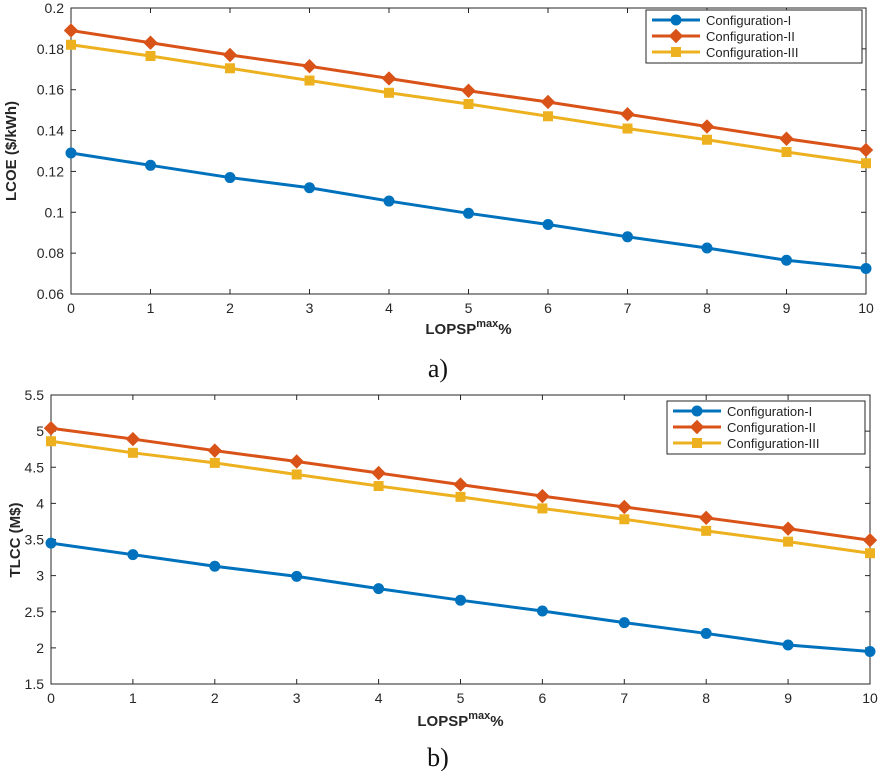 The image size is (881, 771). Describe the element at coordinates (11, 151) in the screenshot. I see `y-axis-label-a: LCOE ($/kWh)` at that location.